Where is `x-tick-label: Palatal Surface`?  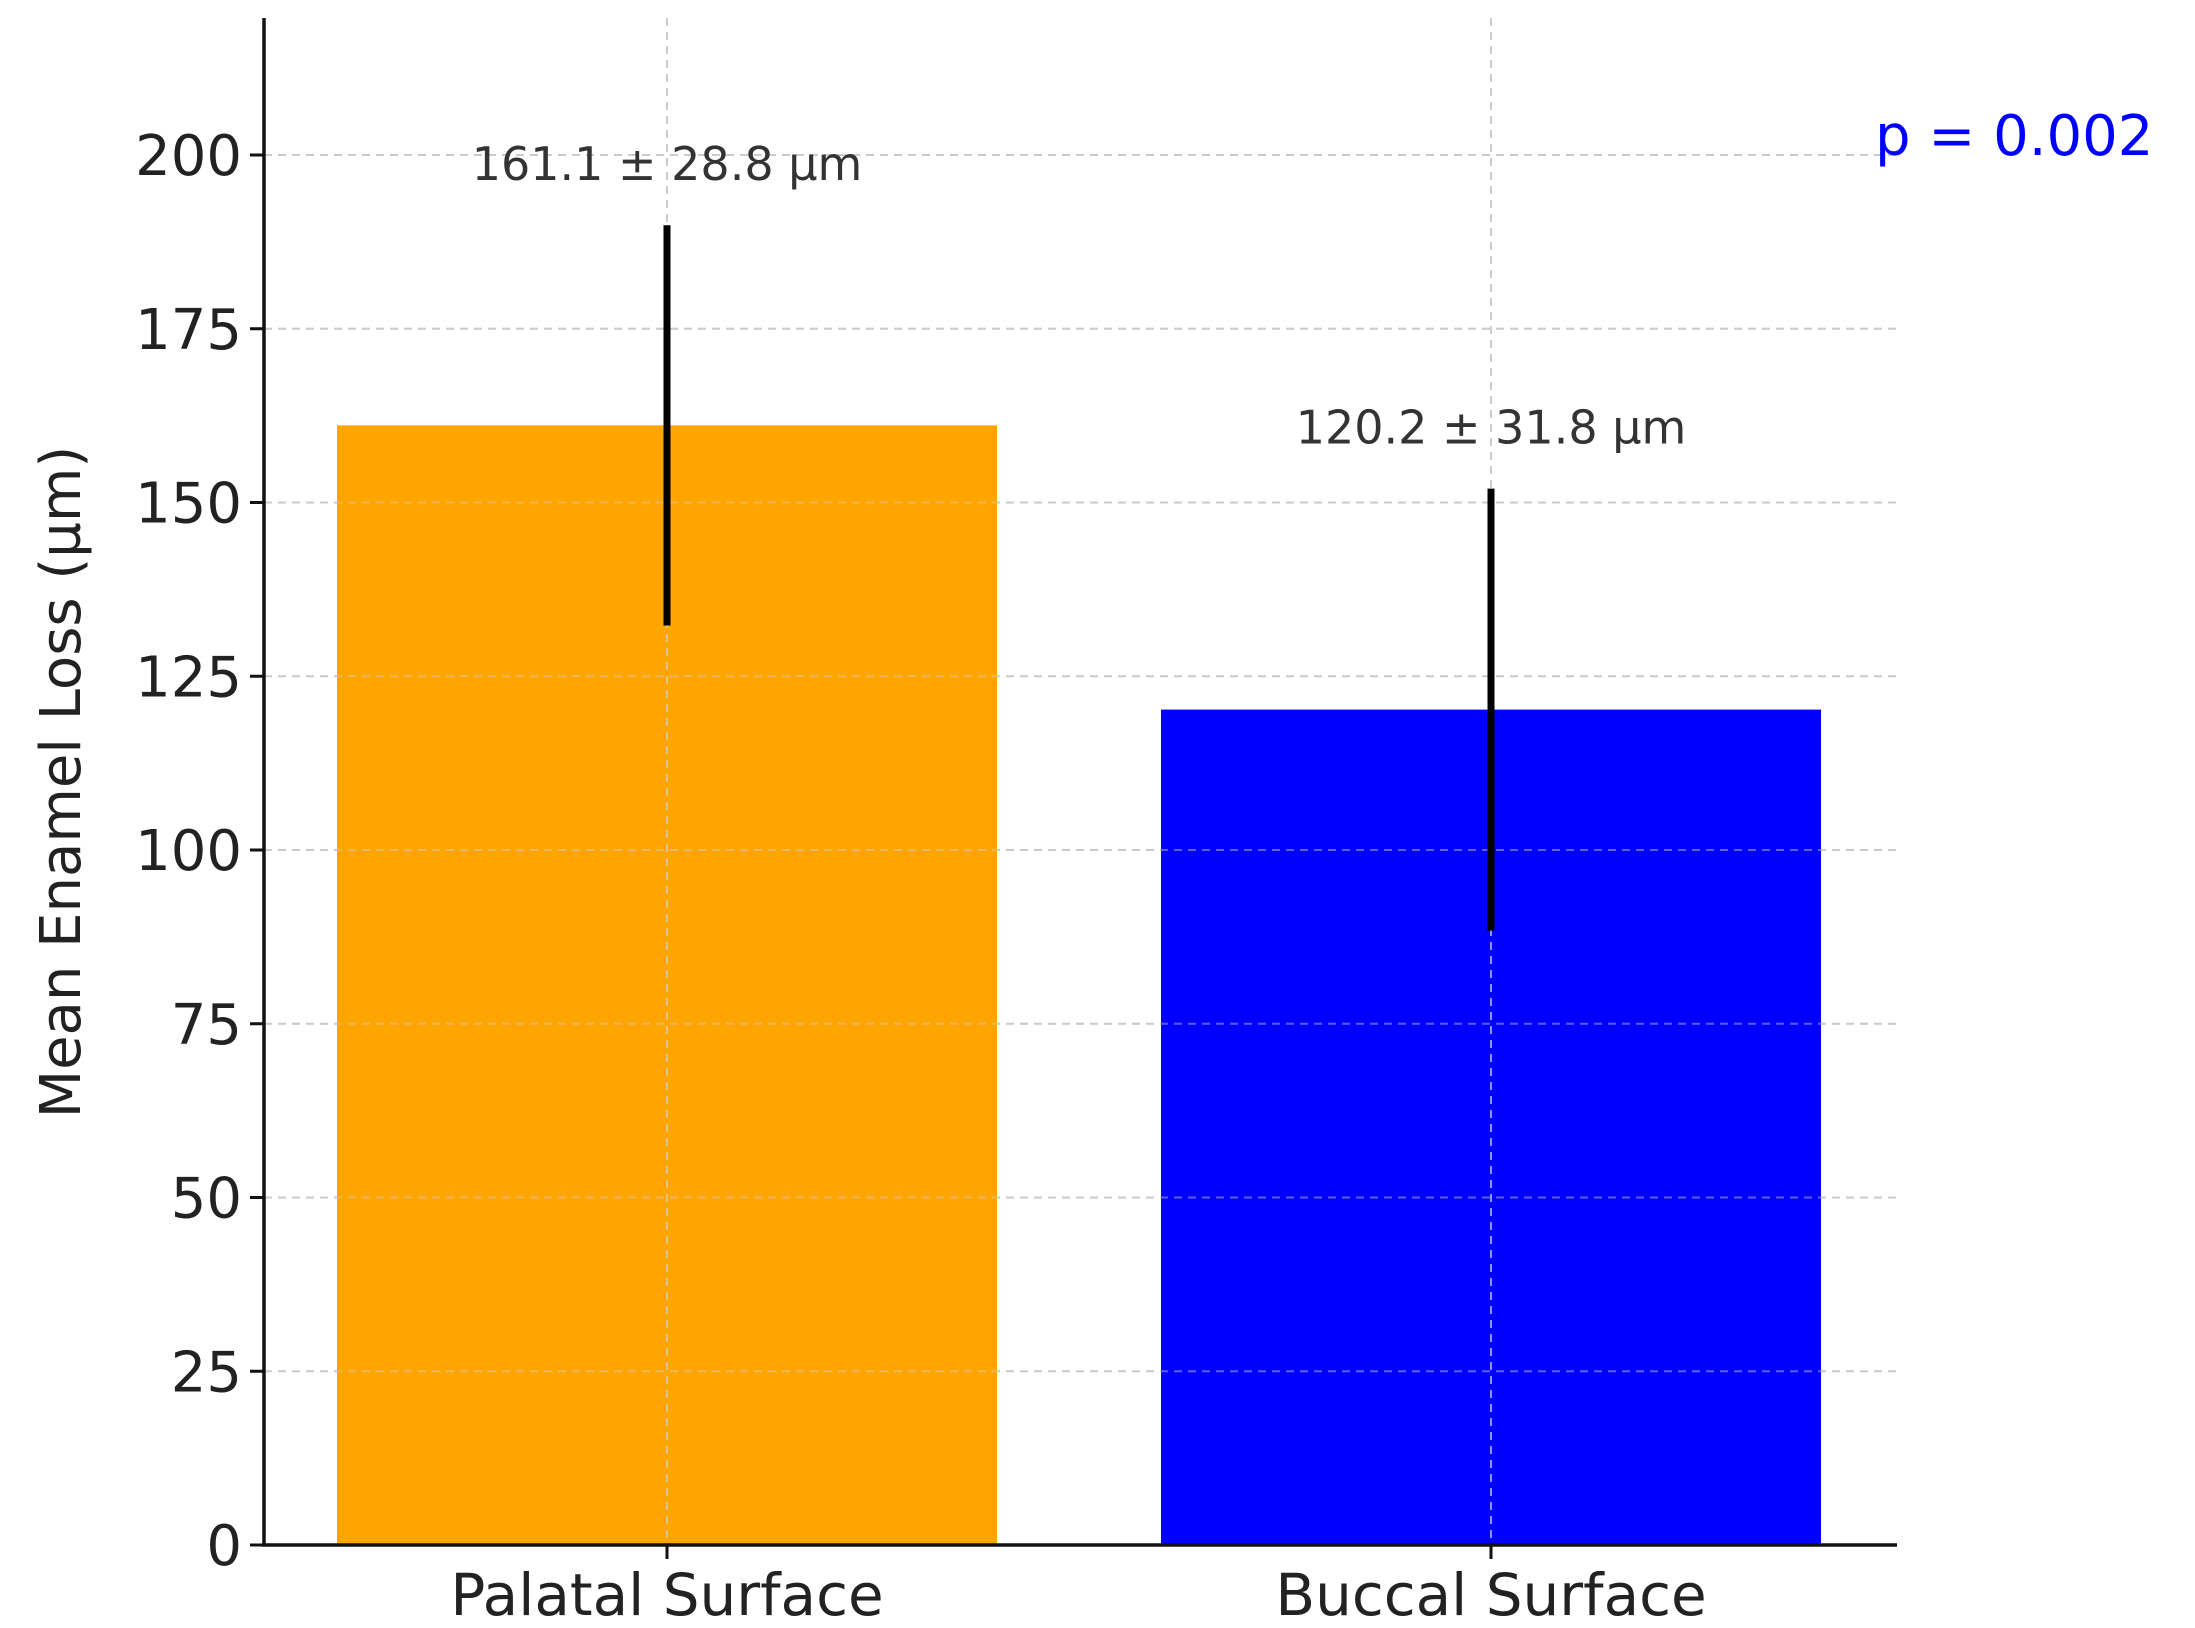 x-tick-label: Palatal Surface is located at coordinates (666, 1594).